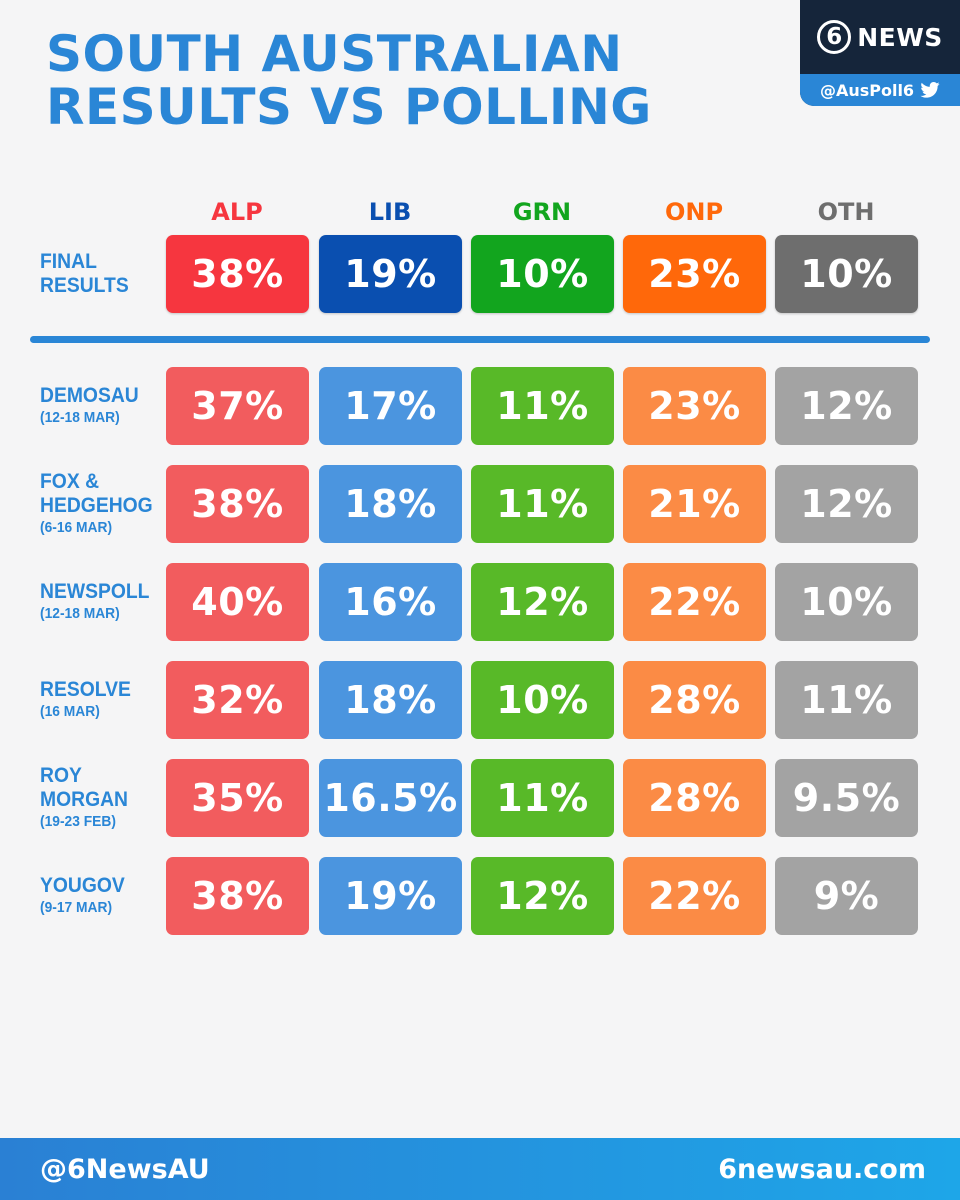 The height and width of the screenshot is (1200, 960). What do you see at coordinates (390, 602) in the screenshot?
I see `poll-value-lib: 16%` at bounding box center [390, 602].